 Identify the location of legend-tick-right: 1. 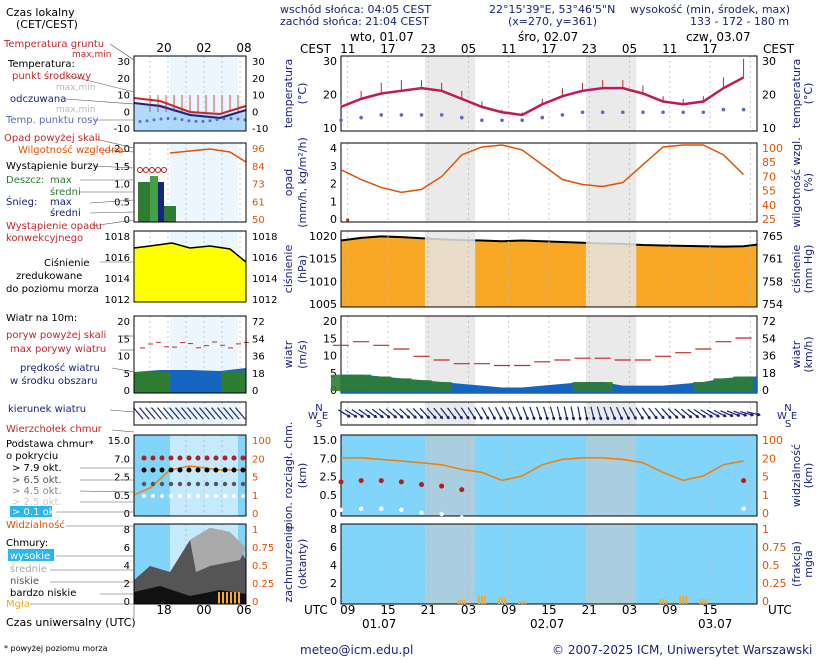
(255, 496).